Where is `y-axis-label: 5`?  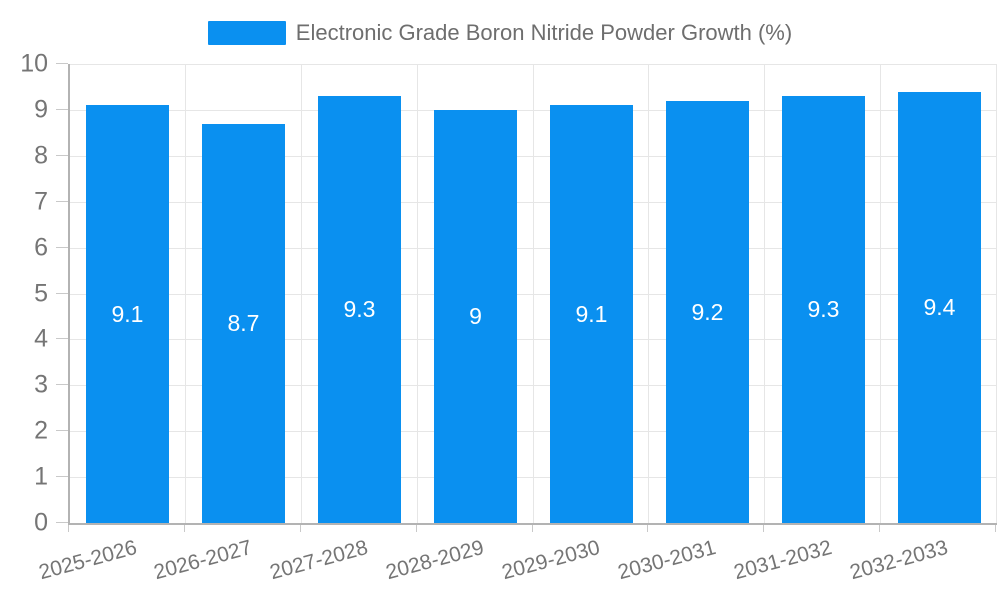
y-axis-label: 5 is located at coordinates (41, 293).